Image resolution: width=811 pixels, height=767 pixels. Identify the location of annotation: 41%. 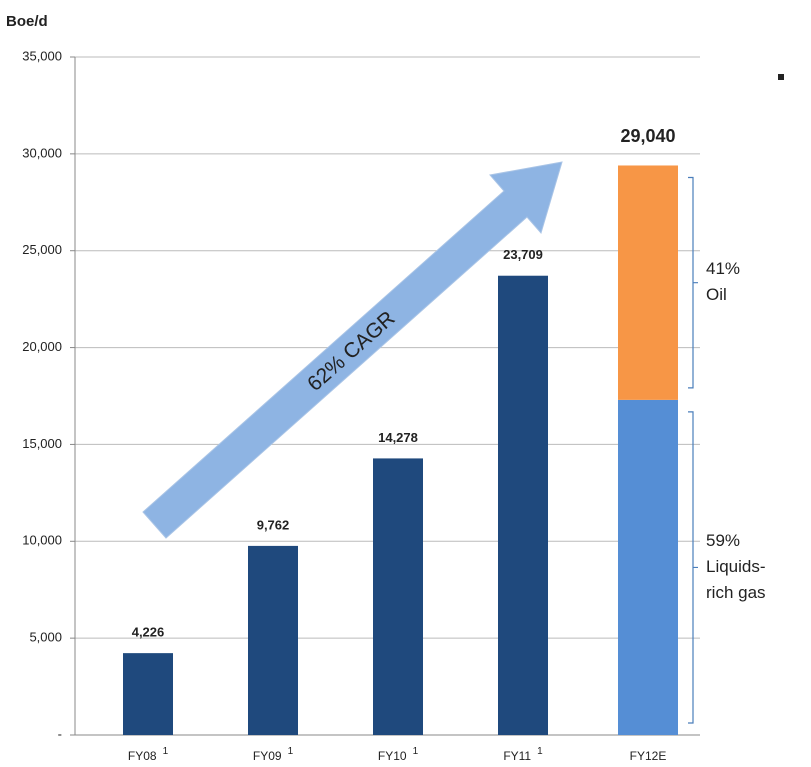
(723, 268).